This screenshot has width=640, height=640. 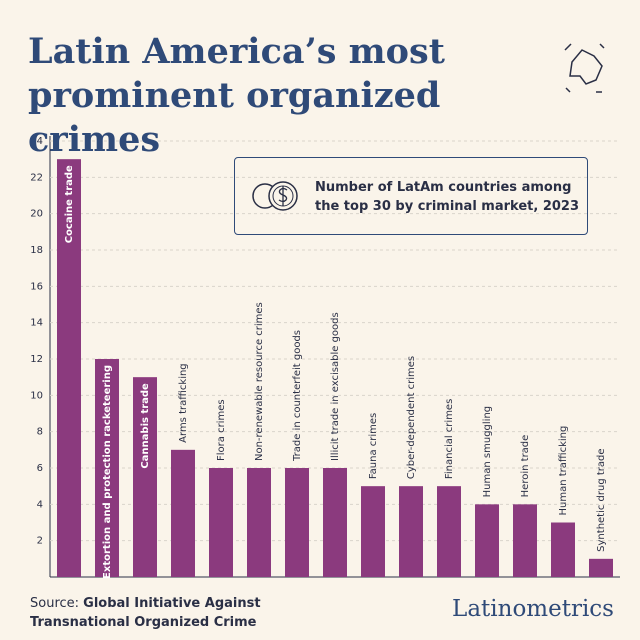 What do you see at coordinates (335, 386) in the screenshot?
I see `bar-label: Illicit trade in excisable goods` at bounding box center [335, 386].